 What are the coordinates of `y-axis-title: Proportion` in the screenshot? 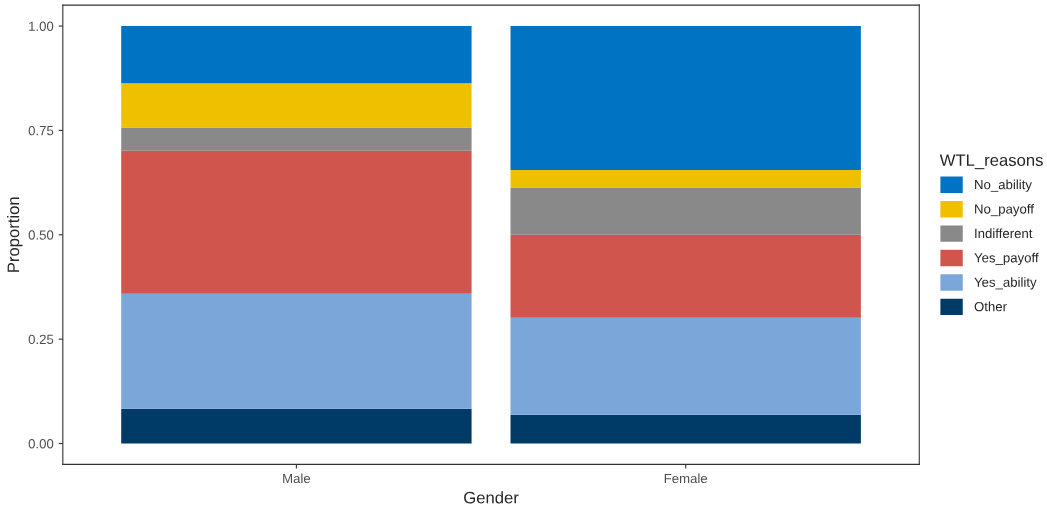 It's located at (15, 234).